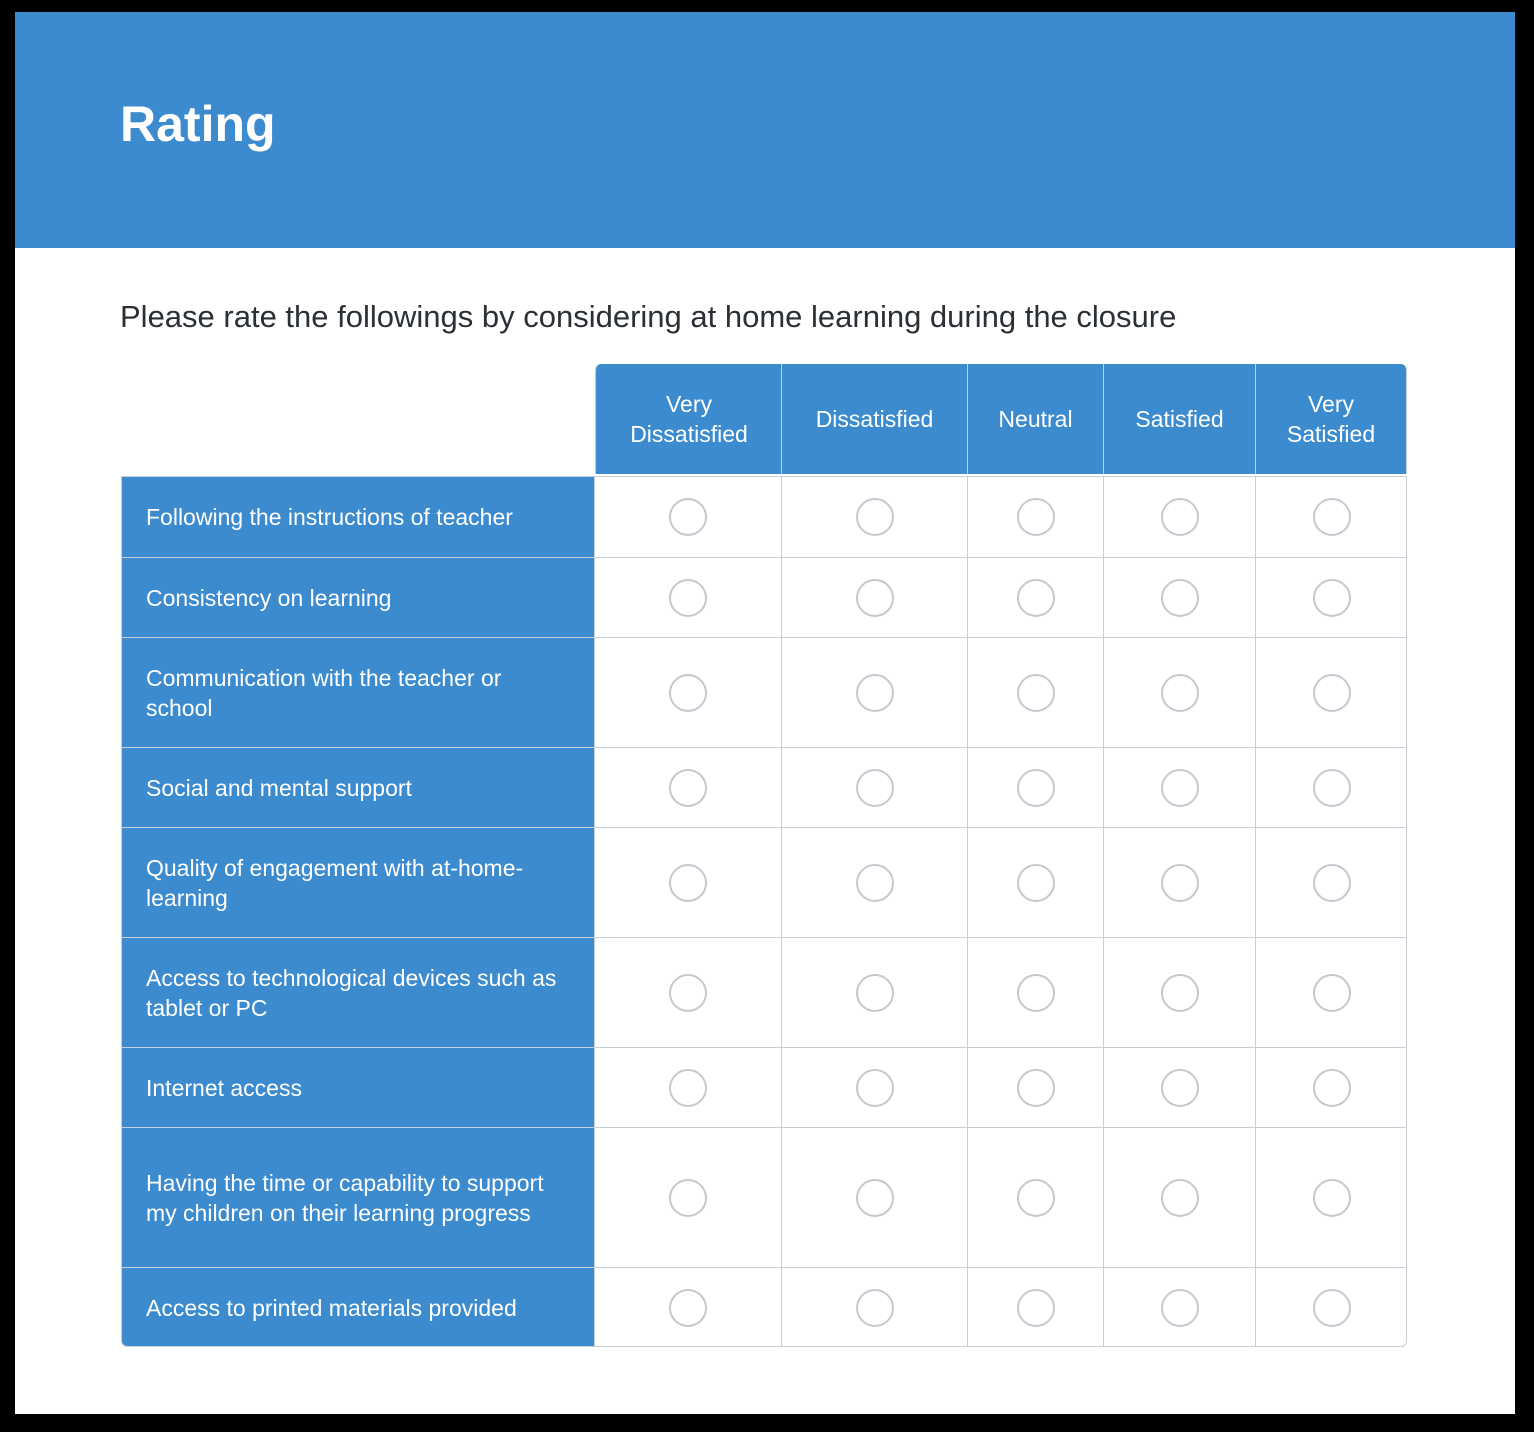 The width and height of the screenshot is (1534, 1432). Describe the element at coordinates (1035, 419) in the screenshot. I see `column-header-neutral: Neutral` at that location.